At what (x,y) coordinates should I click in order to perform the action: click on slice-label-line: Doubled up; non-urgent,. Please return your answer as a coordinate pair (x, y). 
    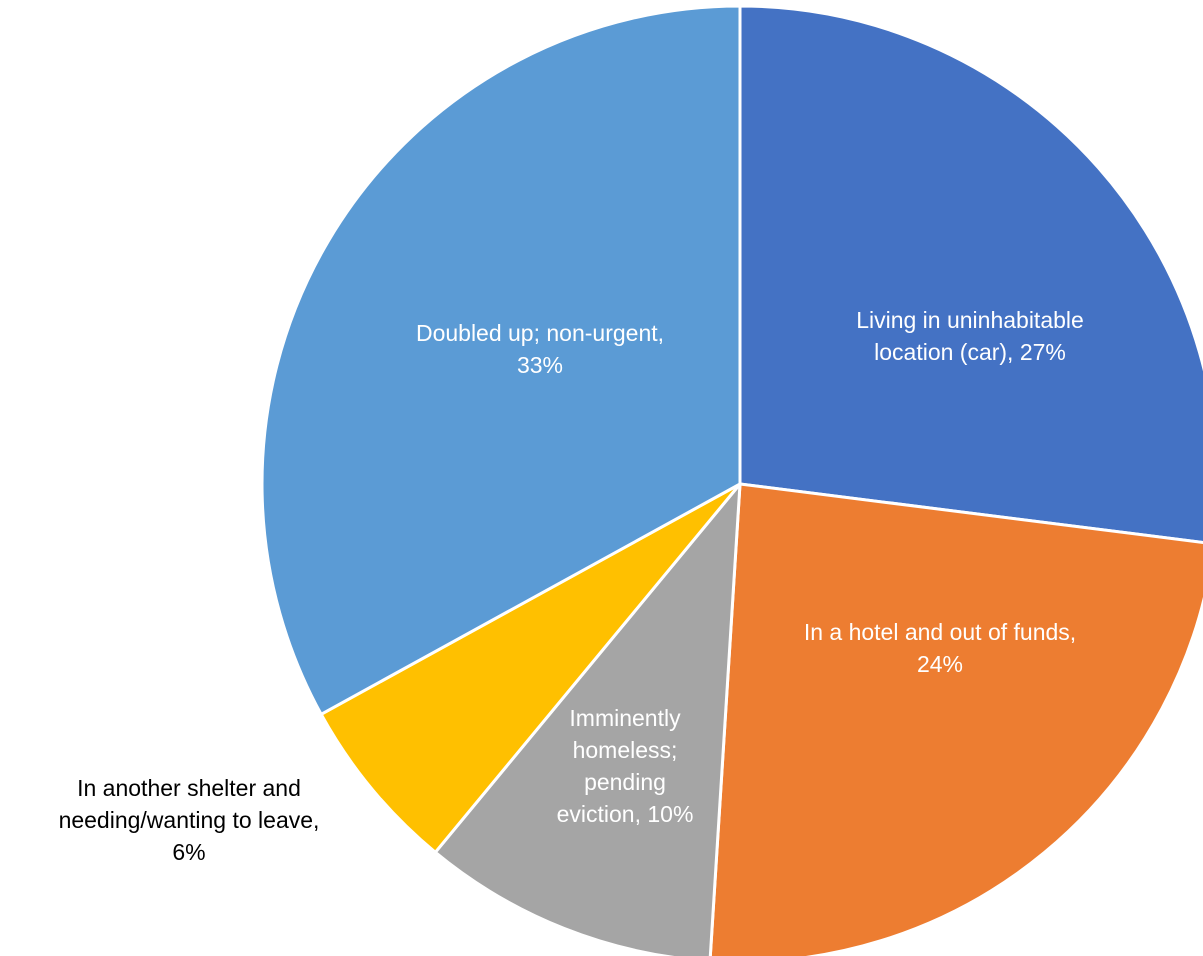
    Looking at the image, I should click on (540, 333).